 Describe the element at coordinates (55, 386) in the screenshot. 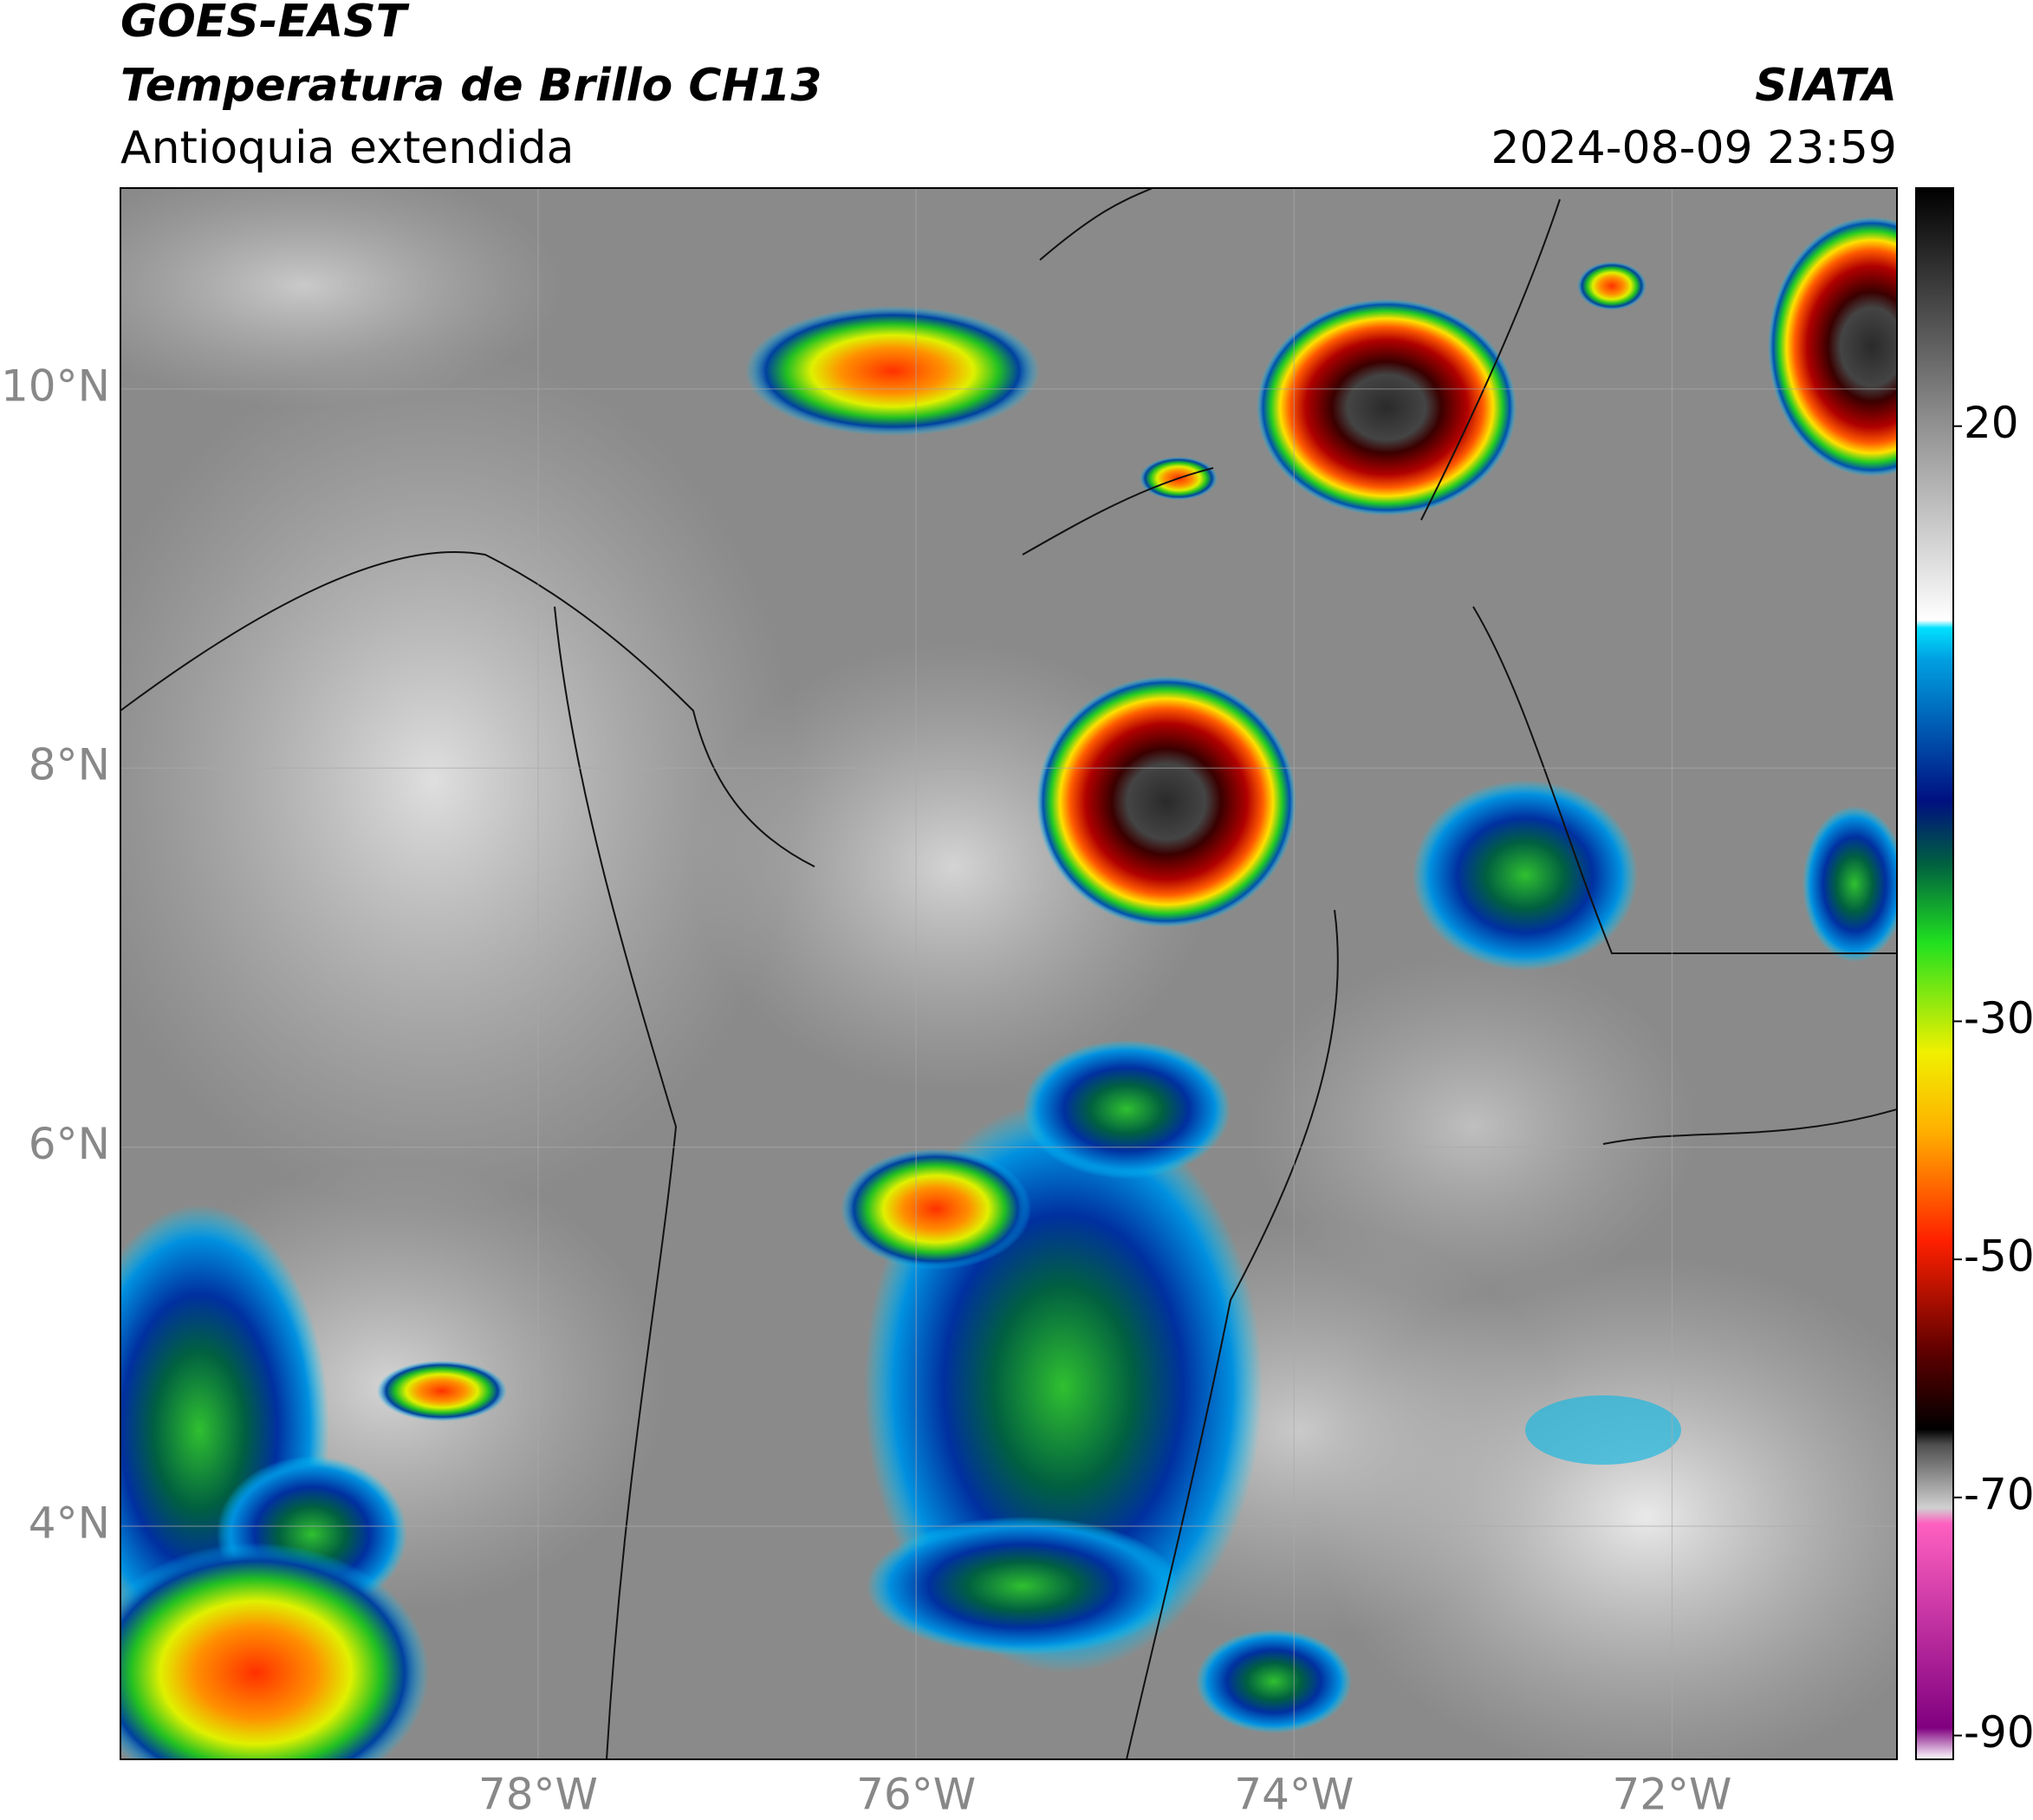

I see `y-tick-label: 10°N` at that location.